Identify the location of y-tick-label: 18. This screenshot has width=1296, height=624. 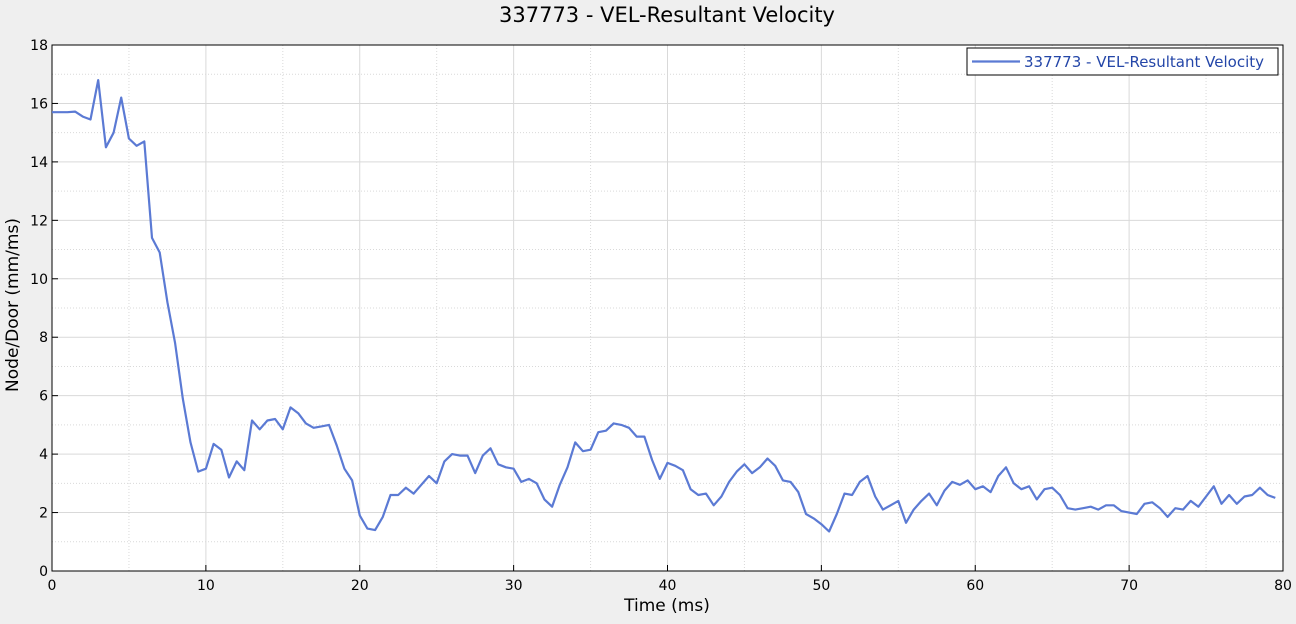
(39, 46).